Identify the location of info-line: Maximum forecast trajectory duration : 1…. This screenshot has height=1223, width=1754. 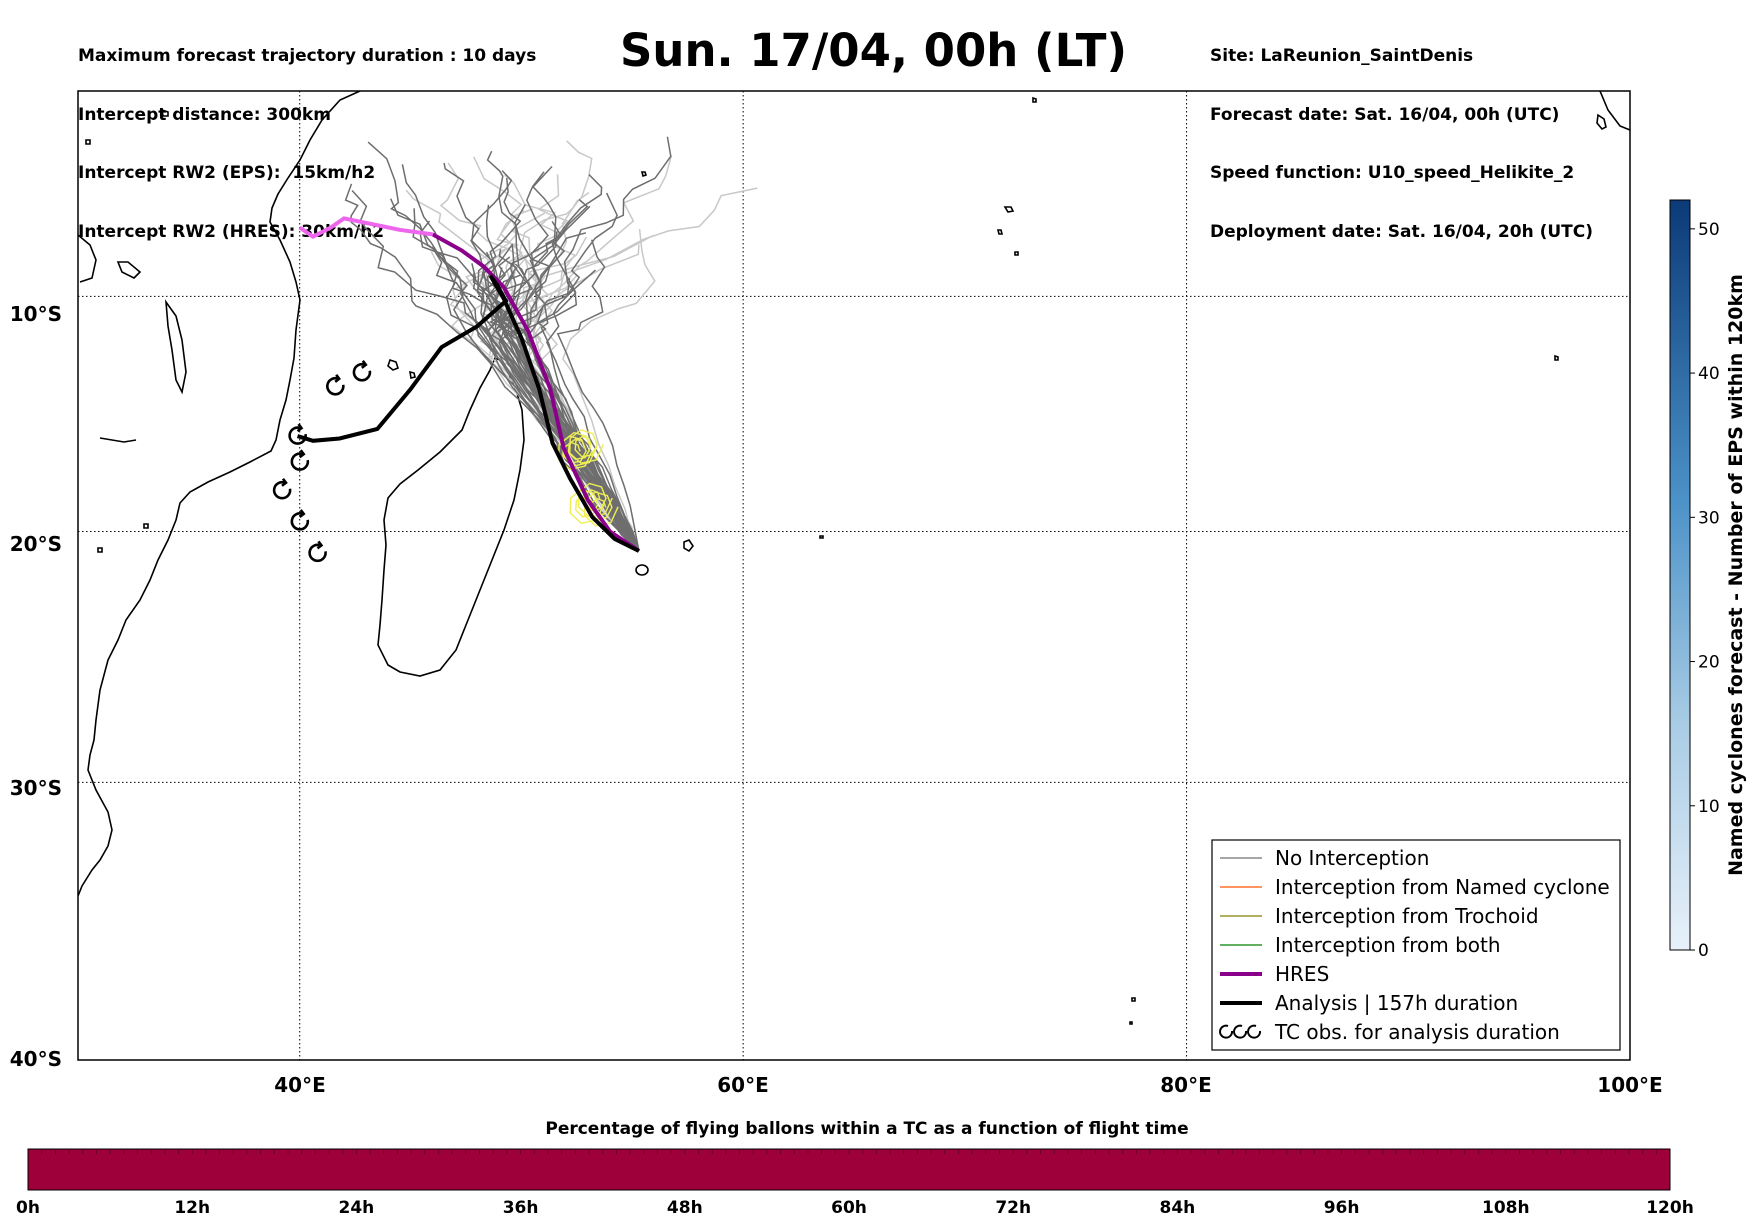
(307, 56).